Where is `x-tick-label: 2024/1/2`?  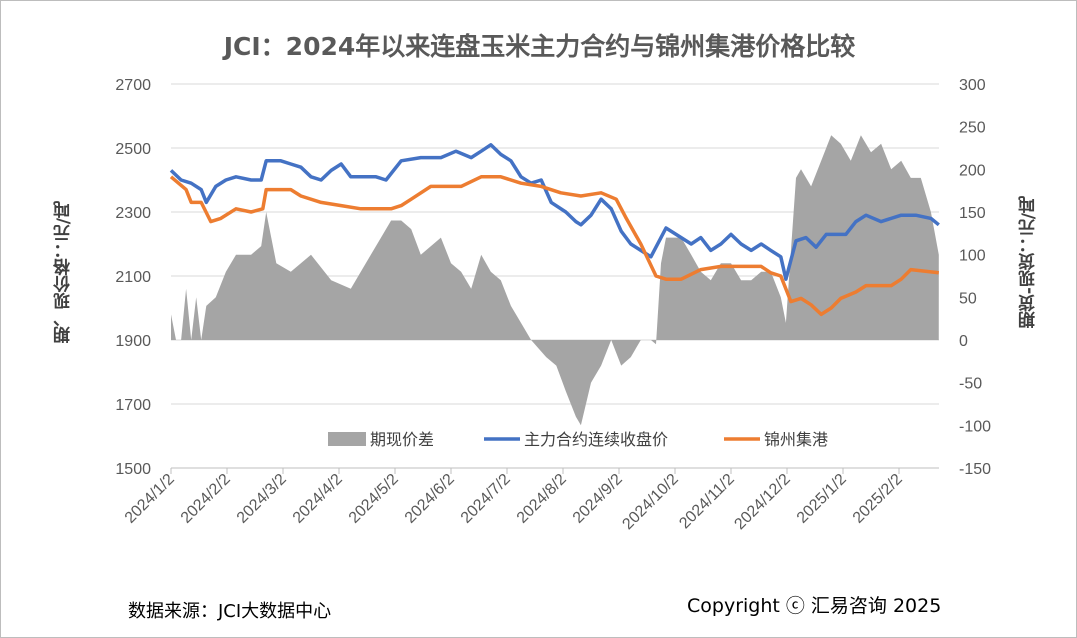 x-tick-label: 2024/1/2 is located at coordinates (150, 499).